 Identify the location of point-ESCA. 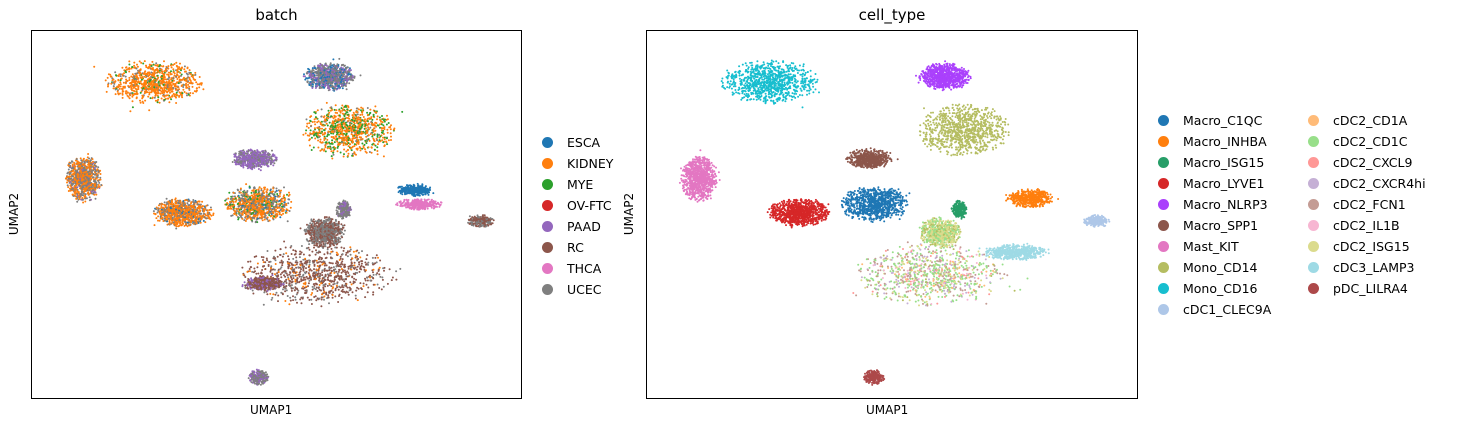
(161, 209).